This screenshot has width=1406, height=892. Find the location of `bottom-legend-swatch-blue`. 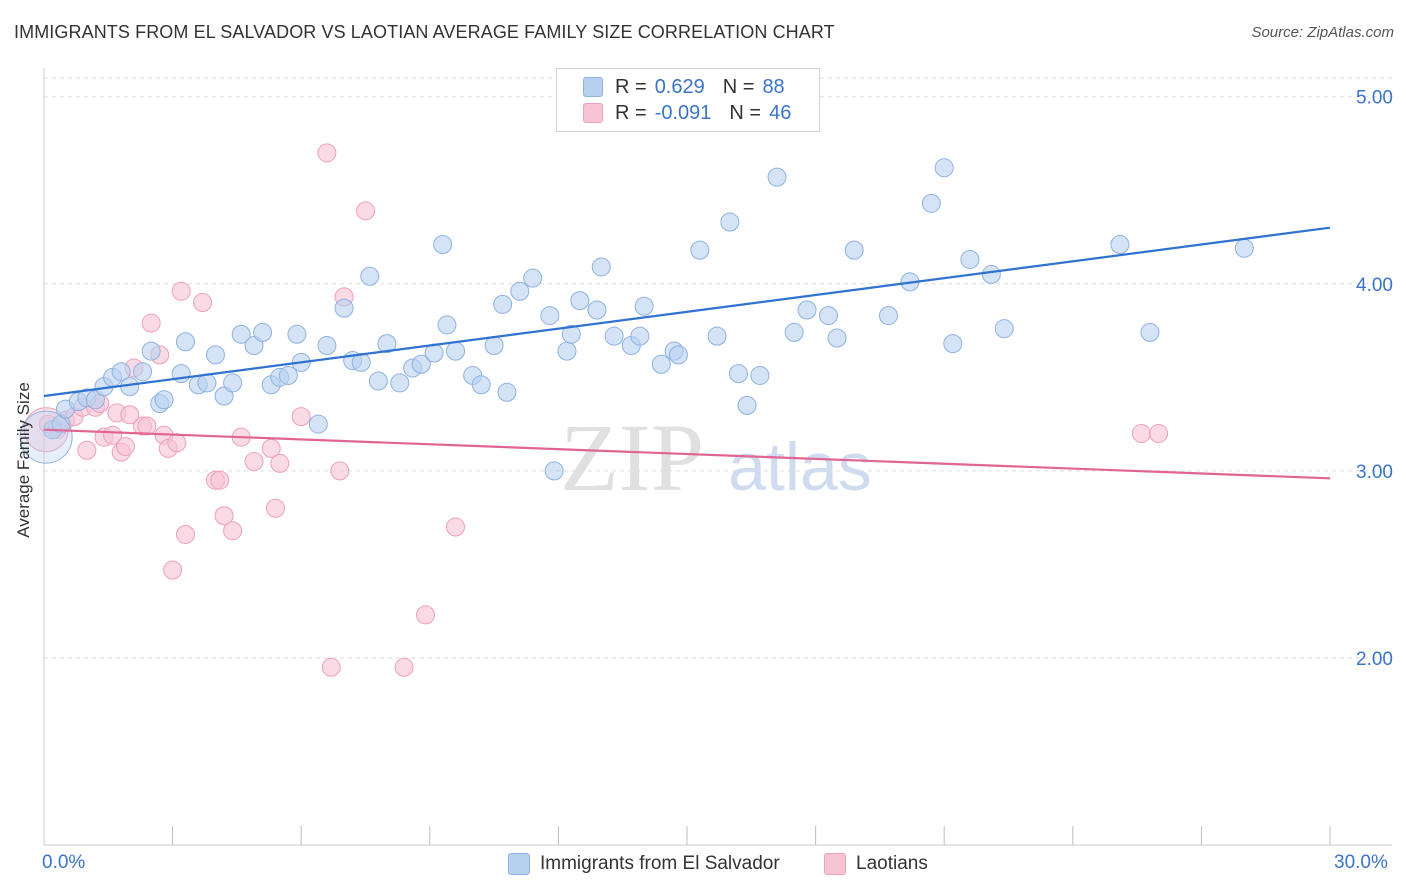

bottom-legend-swatch-blue is located at coordinates (519, 864).